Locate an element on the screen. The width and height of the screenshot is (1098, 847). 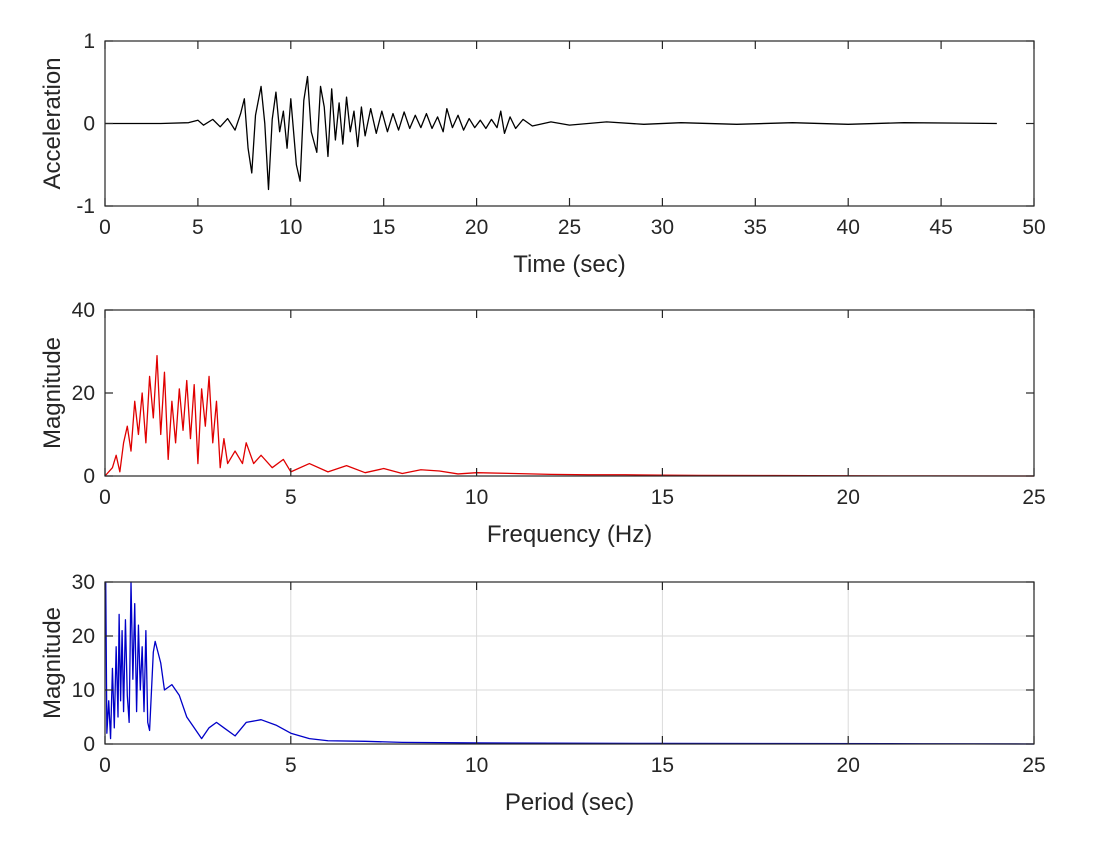
x-axis-label: Time (sec) is located at coordinates (569, 264).